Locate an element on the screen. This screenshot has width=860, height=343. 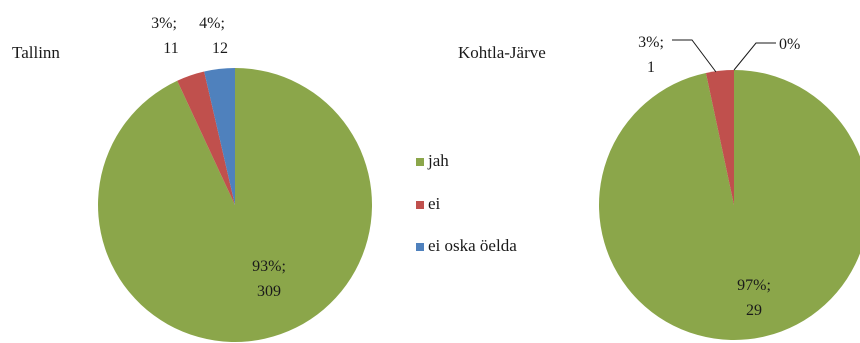
data-label-kohtla-unsure-percent: 0% is located at coordinates (789, 44).